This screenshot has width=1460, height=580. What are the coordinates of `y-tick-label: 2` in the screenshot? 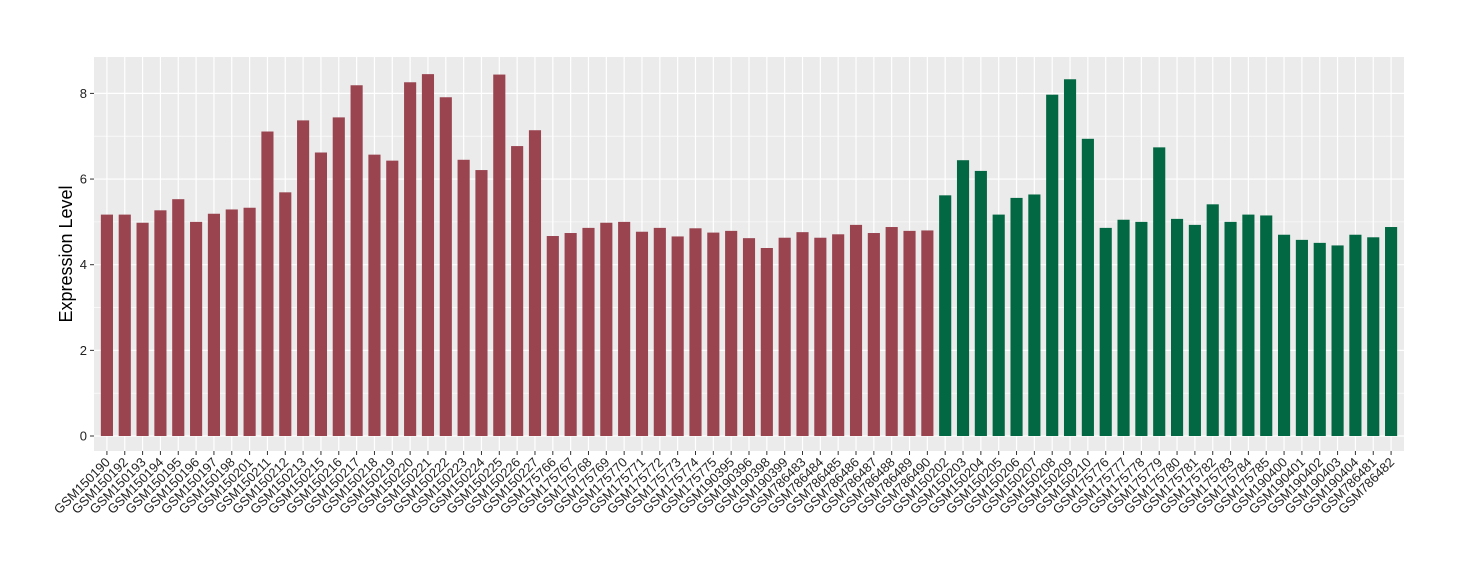 It's located at (83, 350).